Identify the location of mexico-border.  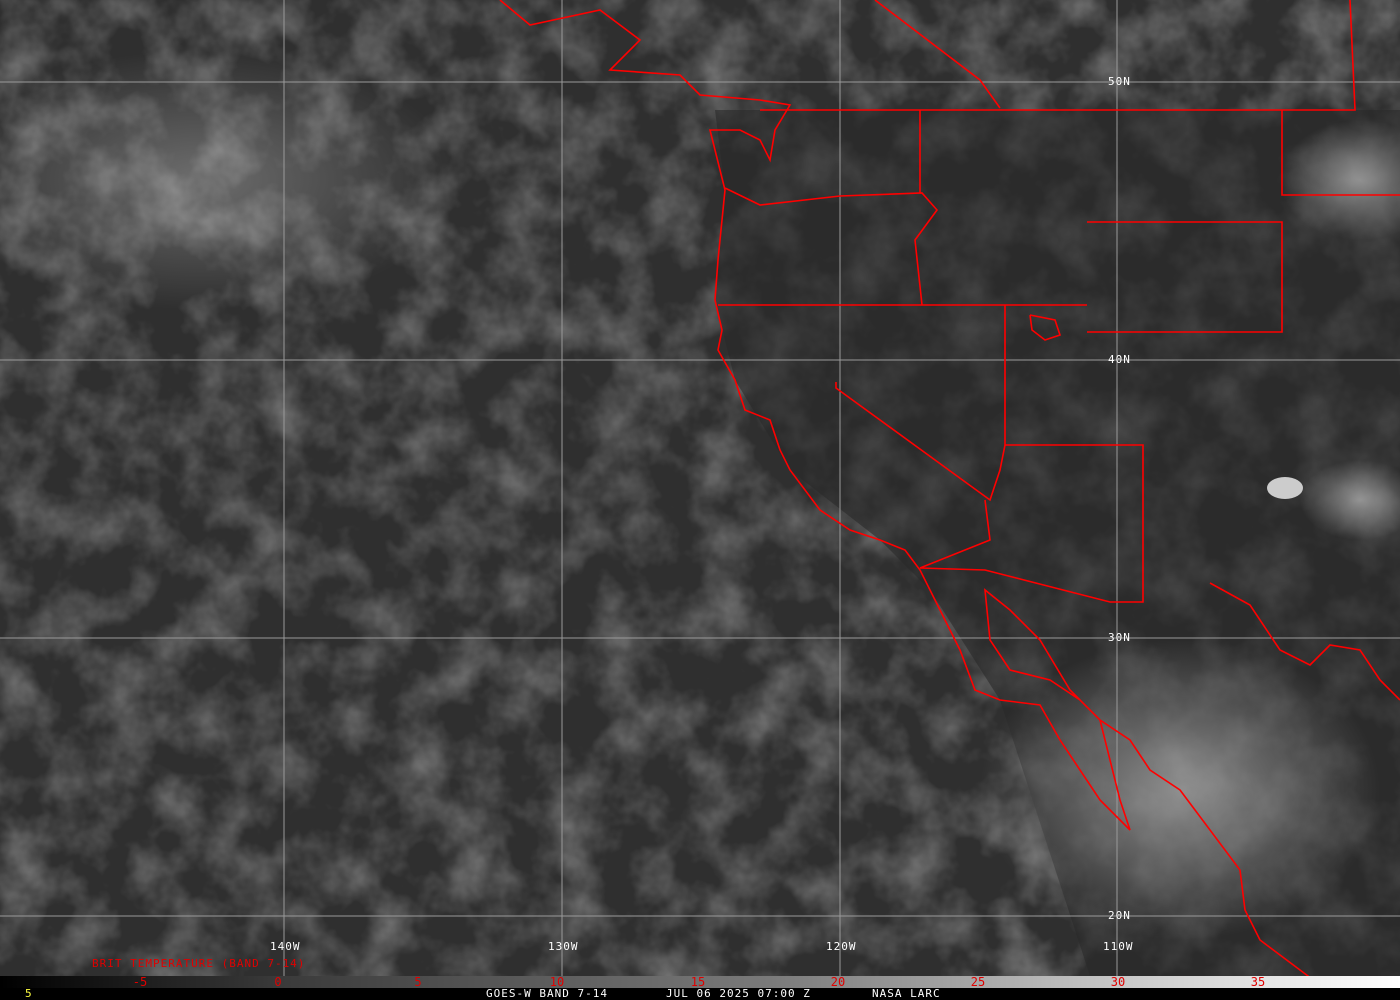
(1304, 641).